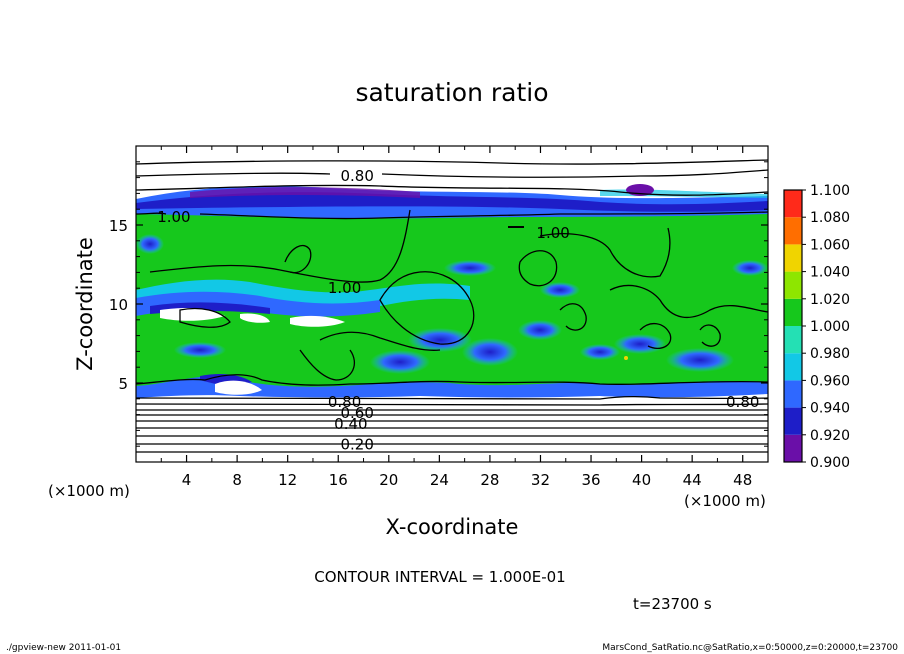 The width and height of the screenshot is (904, 654). I want to click on y-tick-label: 15, so click(118, 226).